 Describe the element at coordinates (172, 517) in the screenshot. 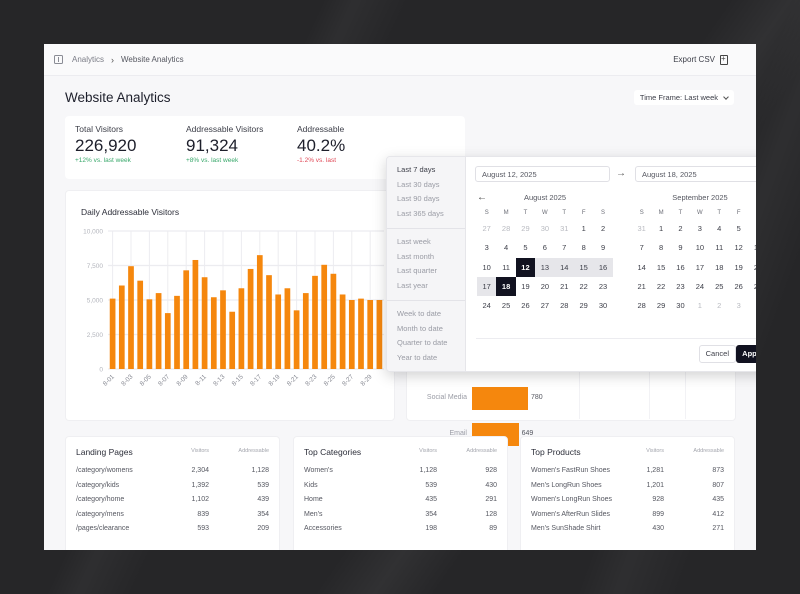

I see `table-row: /category/mens 839 354` at that location.